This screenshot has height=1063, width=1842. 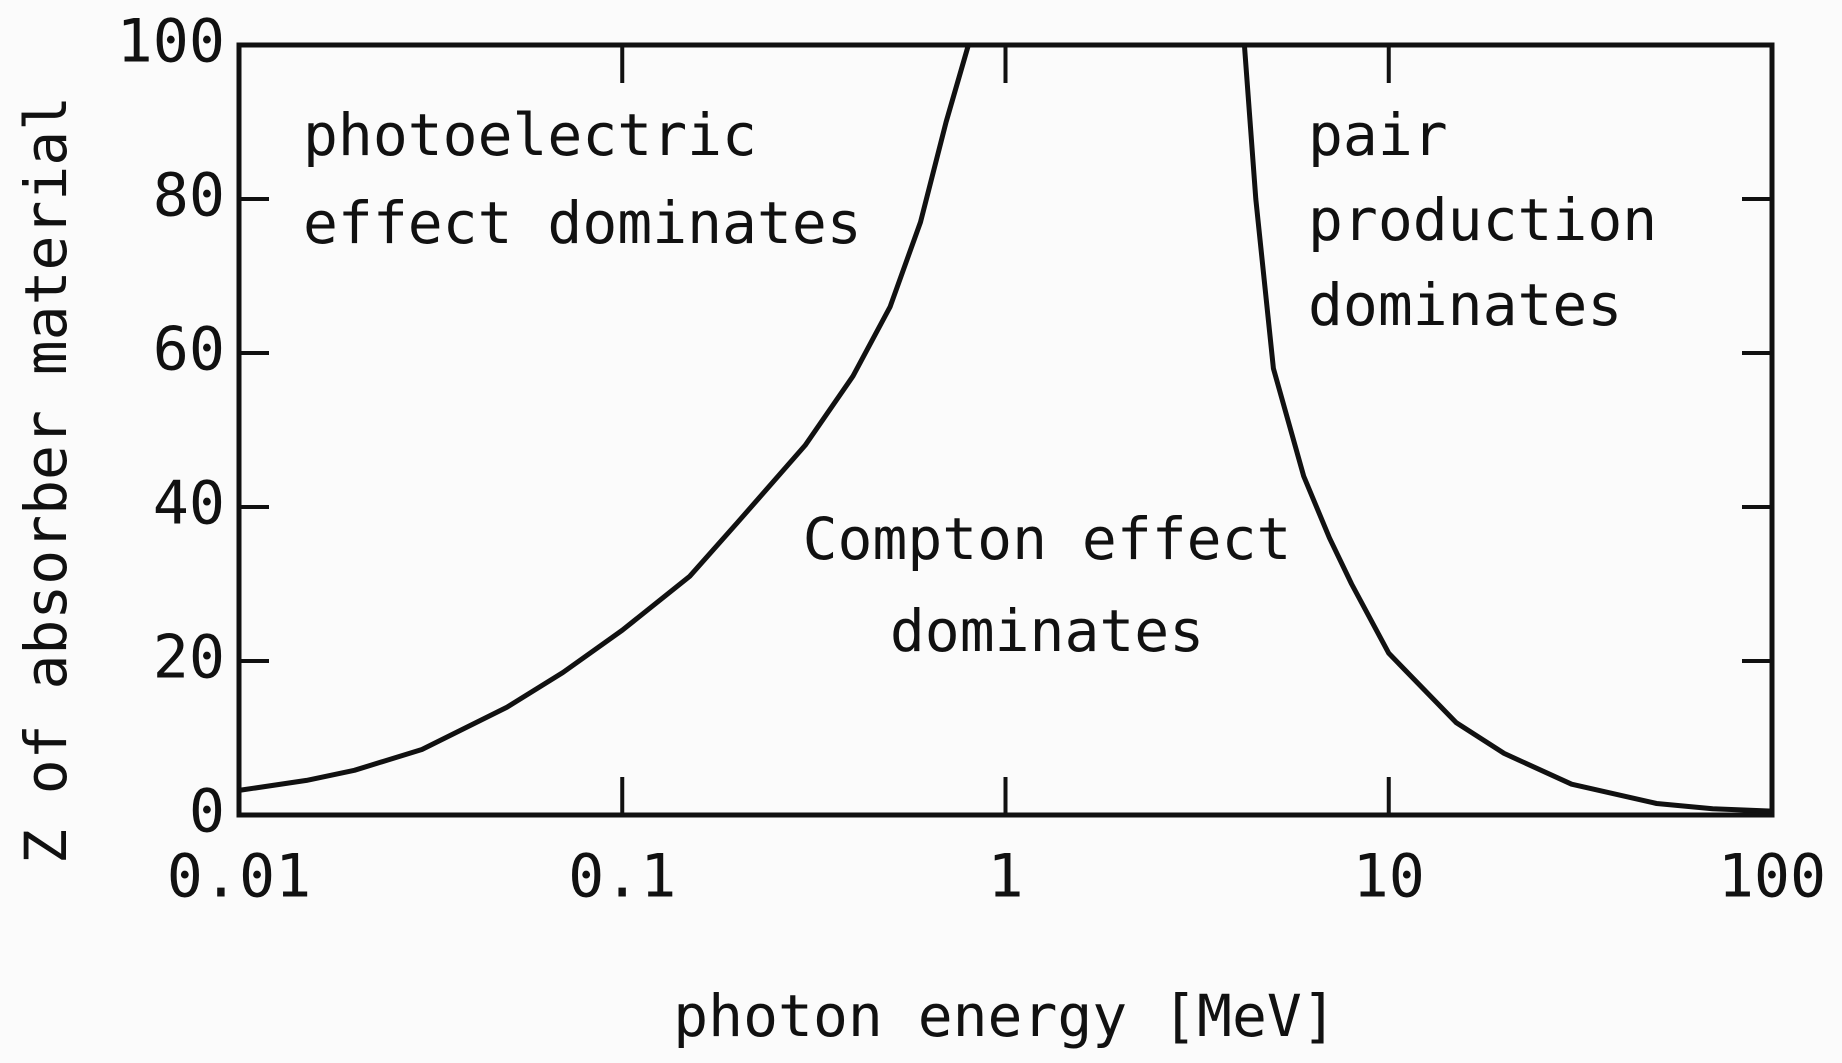 What do you see at coordinates (1772, 877) in the screenshot?
I see `x-tick-label: 100` at bounding box center [1772, 877].